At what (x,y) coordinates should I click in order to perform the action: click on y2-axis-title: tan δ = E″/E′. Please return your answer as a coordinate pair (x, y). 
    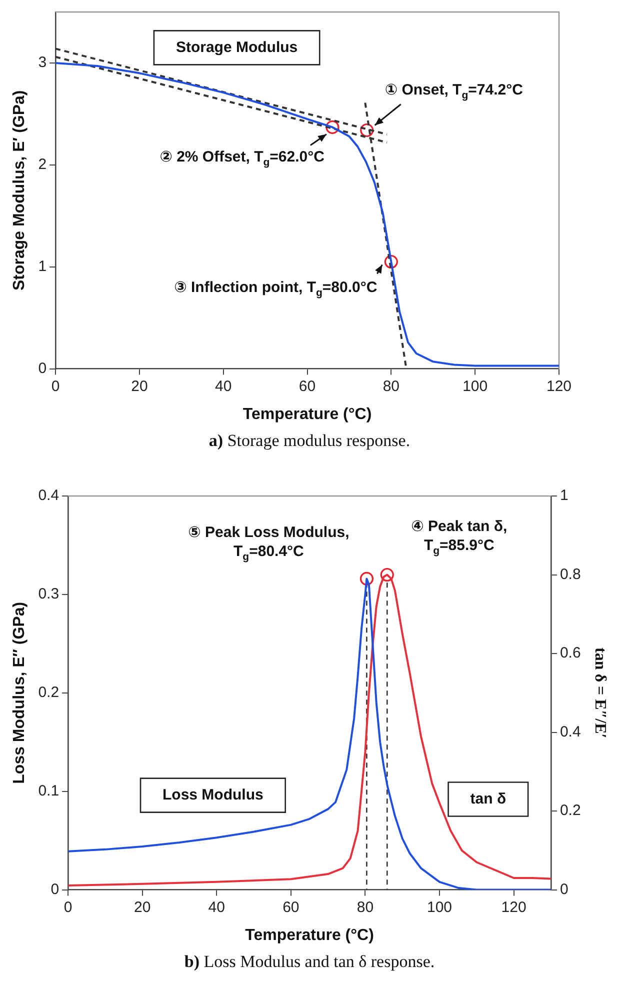
    Looking at the image, I should click on (599, 693).